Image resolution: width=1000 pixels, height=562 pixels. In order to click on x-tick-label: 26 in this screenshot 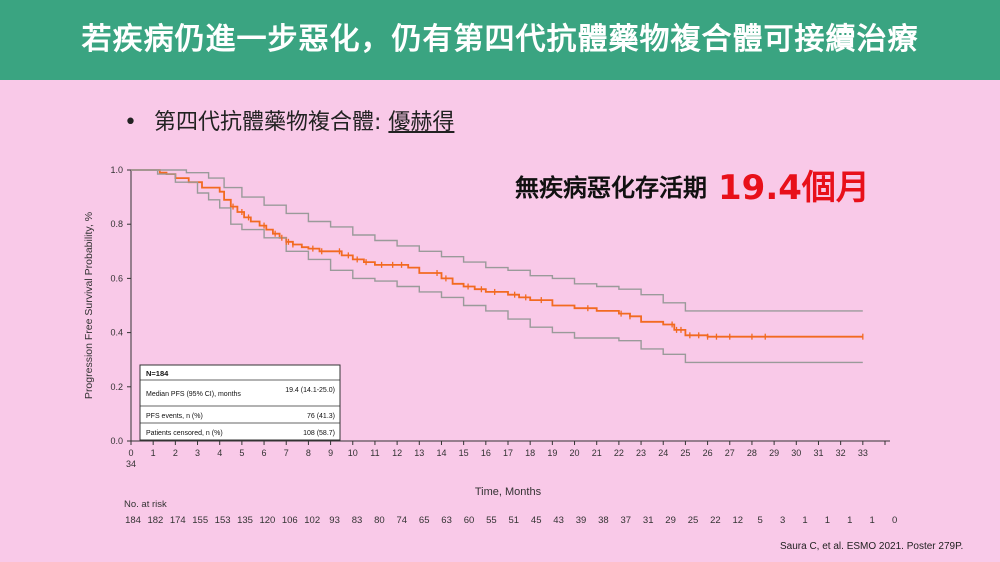, I will do `click(708, 453)`.